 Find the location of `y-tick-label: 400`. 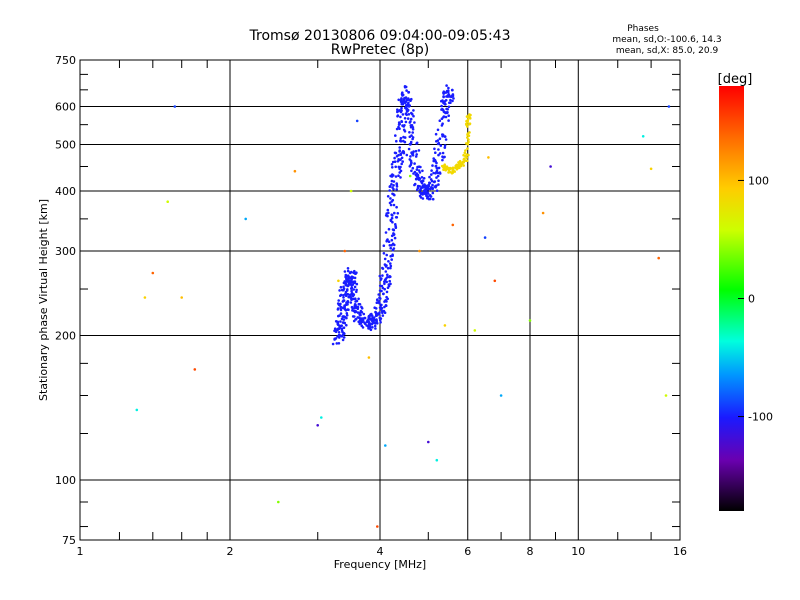

y-tick-label: 400 is located at coordinates (65, 191).